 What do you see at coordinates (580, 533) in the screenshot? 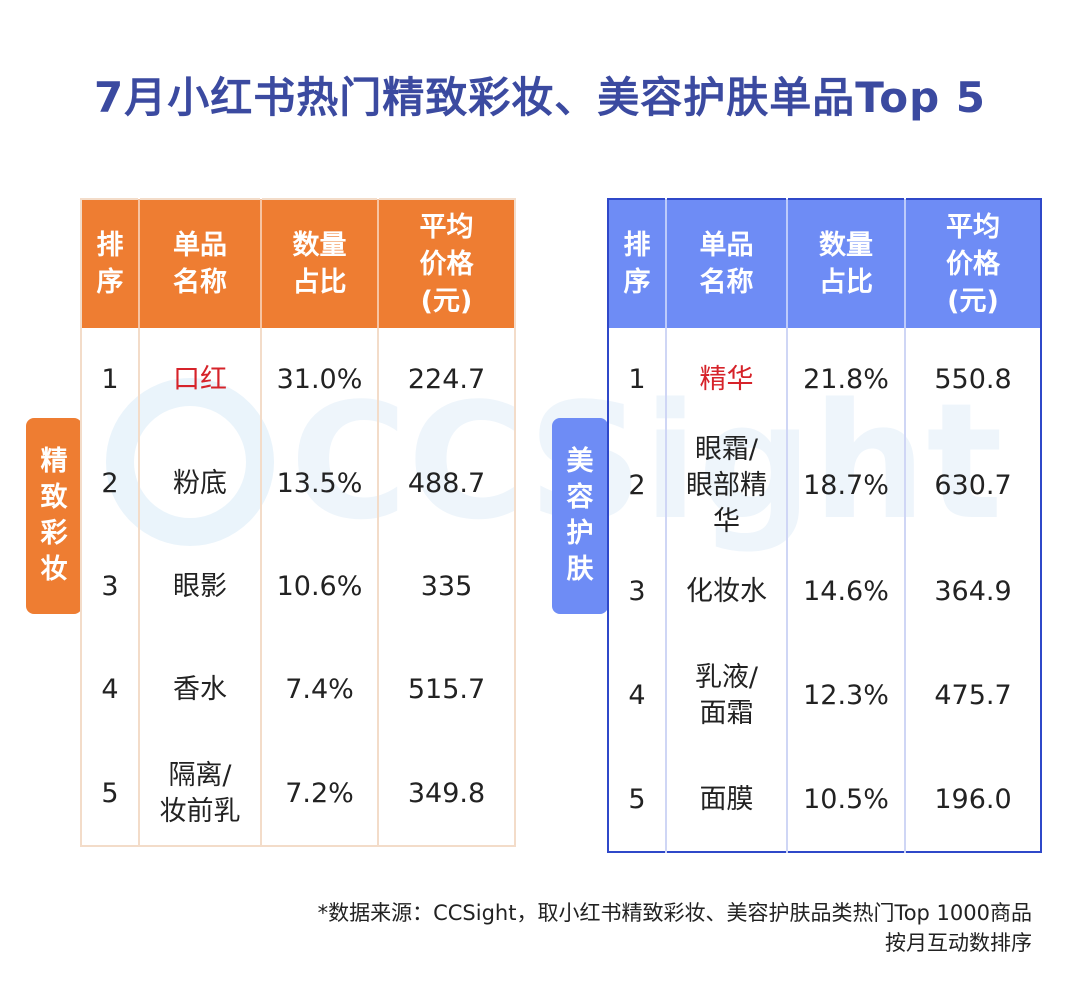
I see `category-tag-char: 护` at bounding box center [580, 533].